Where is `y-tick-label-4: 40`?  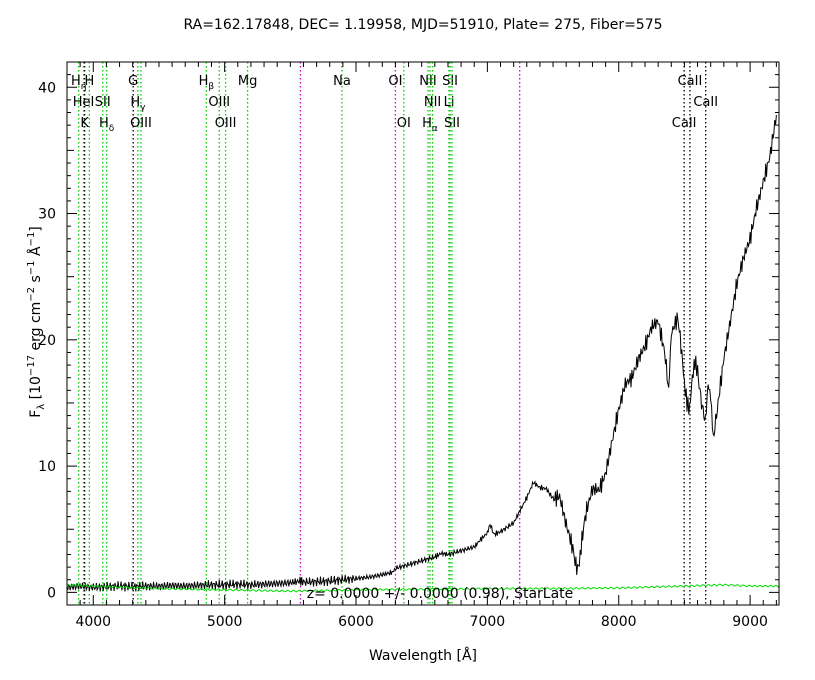
y-tick-label-4: 40 is located at coordinates (47, 88).